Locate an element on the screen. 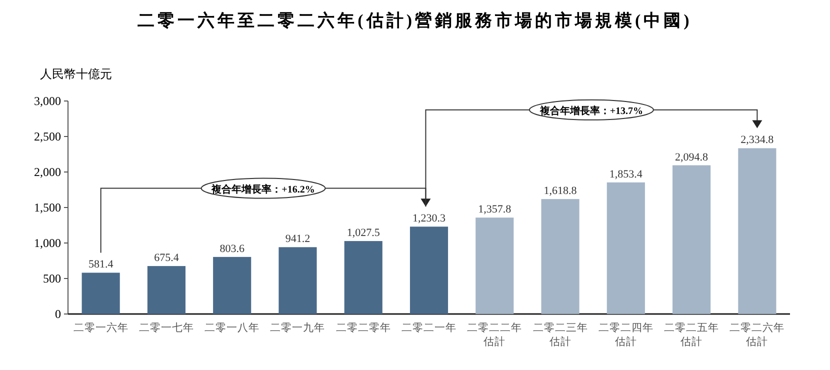  x-tick-label: 二零一八年 is located at coordinates (232, 328).